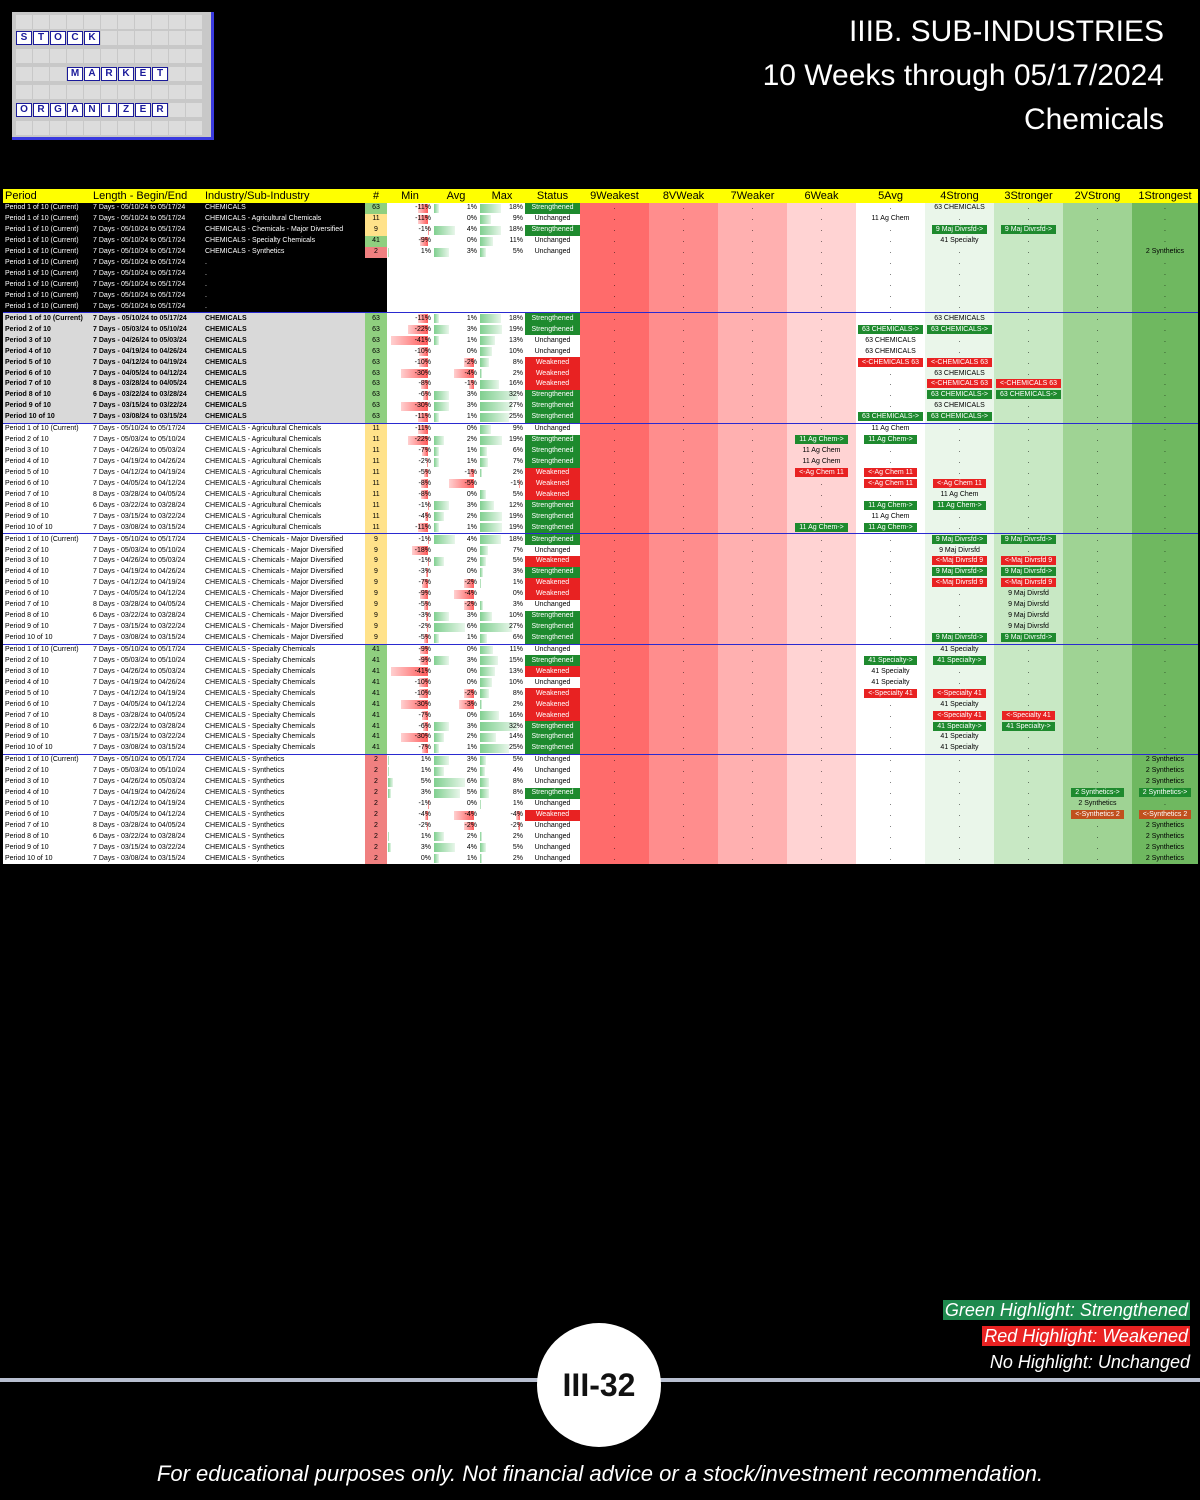 This screenshot has height=1500, width=1200. I want to click on rank-3-cell: 9 Maj Divrsfd->, so click(1028, 539).